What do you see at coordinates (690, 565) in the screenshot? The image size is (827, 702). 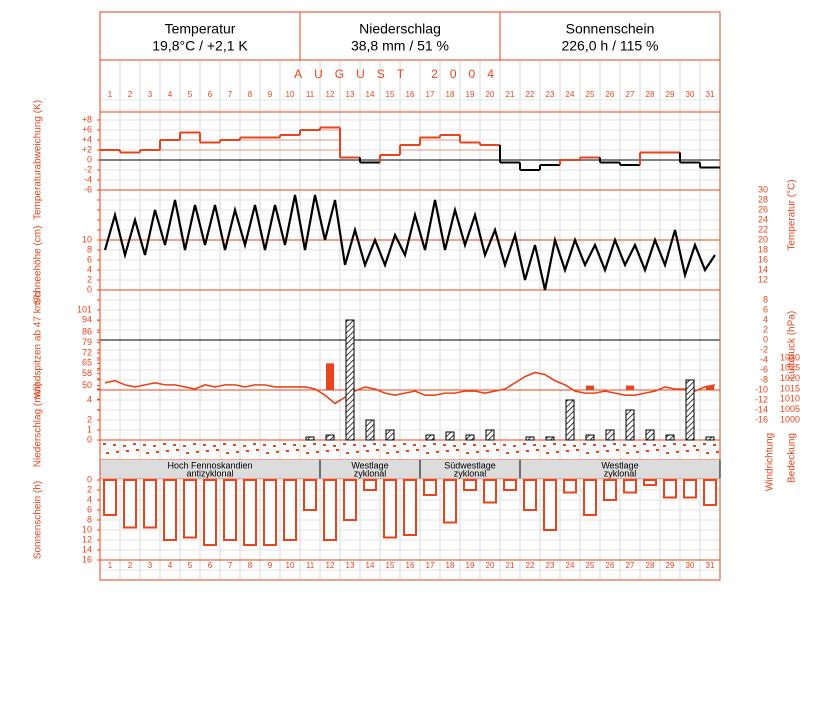 I see `day-label: 30` at bounding box center [690, 565].